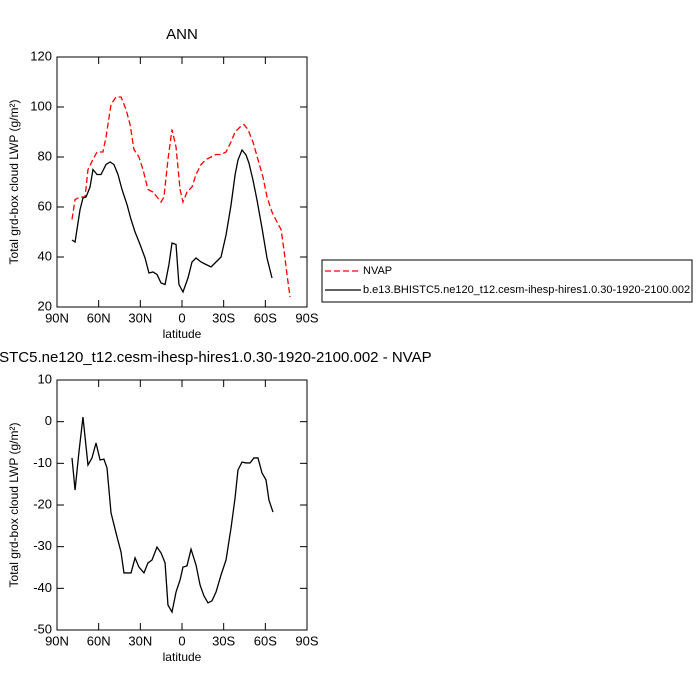 Image resolution: width=700 pixels, height=700 pixels. What do you see at coordinates (42, 628) in the screenshot?
I see `y-tick-label: -50` at bounding box center [42, 628].